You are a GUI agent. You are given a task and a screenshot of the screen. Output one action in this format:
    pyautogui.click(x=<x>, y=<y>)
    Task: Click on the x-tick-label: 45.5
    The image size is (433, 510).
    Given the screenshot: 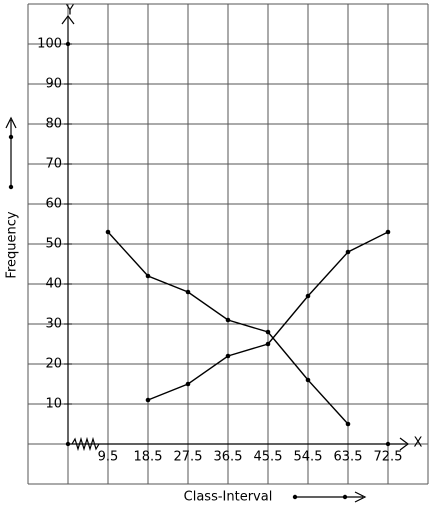 What is the action you would take?
    pyautogui.click(x=268, y=457)
    